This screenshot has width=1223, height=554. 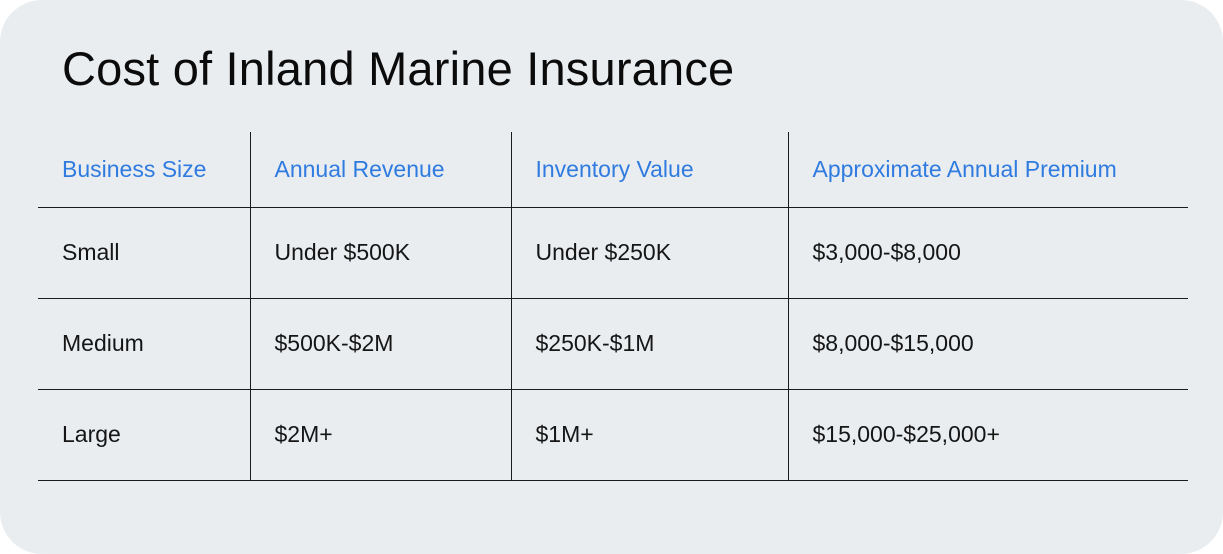 I want to click on column-header-business-size: Business Size, so click(x=144, y=170).